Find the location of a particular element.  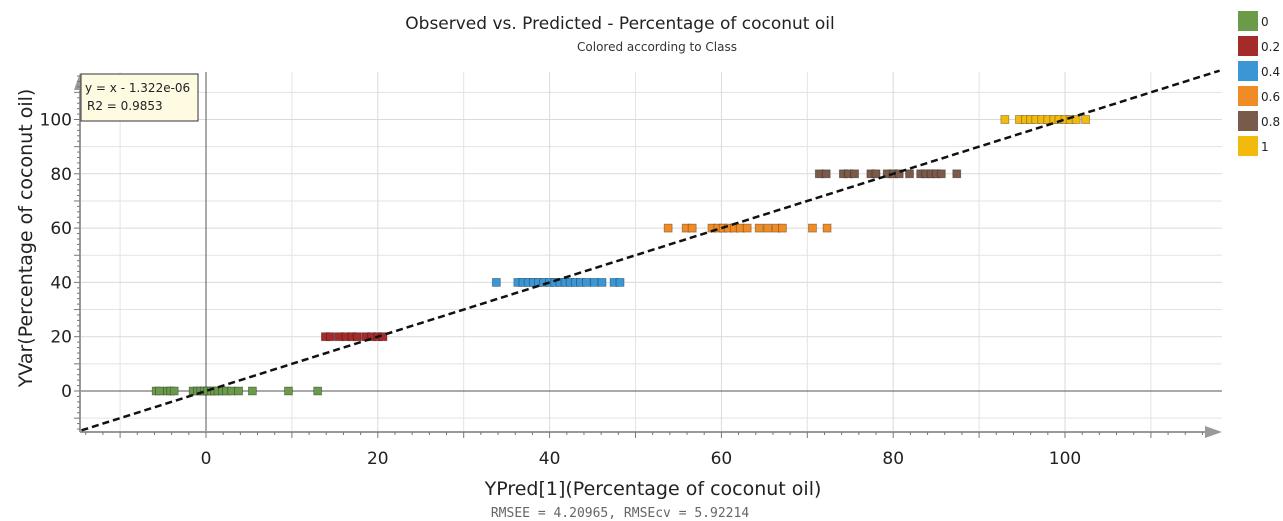

regression-equation-box: y = x - 1.322e-06 R2 = 0.9853 is located at coordinates (139, 97).